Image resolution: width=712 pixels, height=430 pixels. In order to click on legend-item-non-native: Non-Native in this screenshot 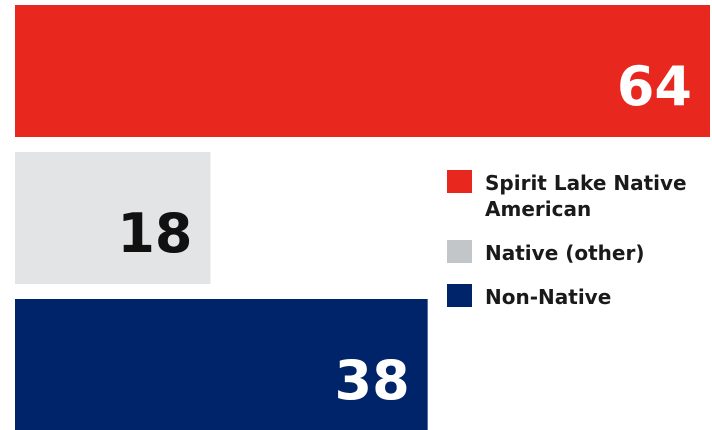, I will do `click(578, 297)`.